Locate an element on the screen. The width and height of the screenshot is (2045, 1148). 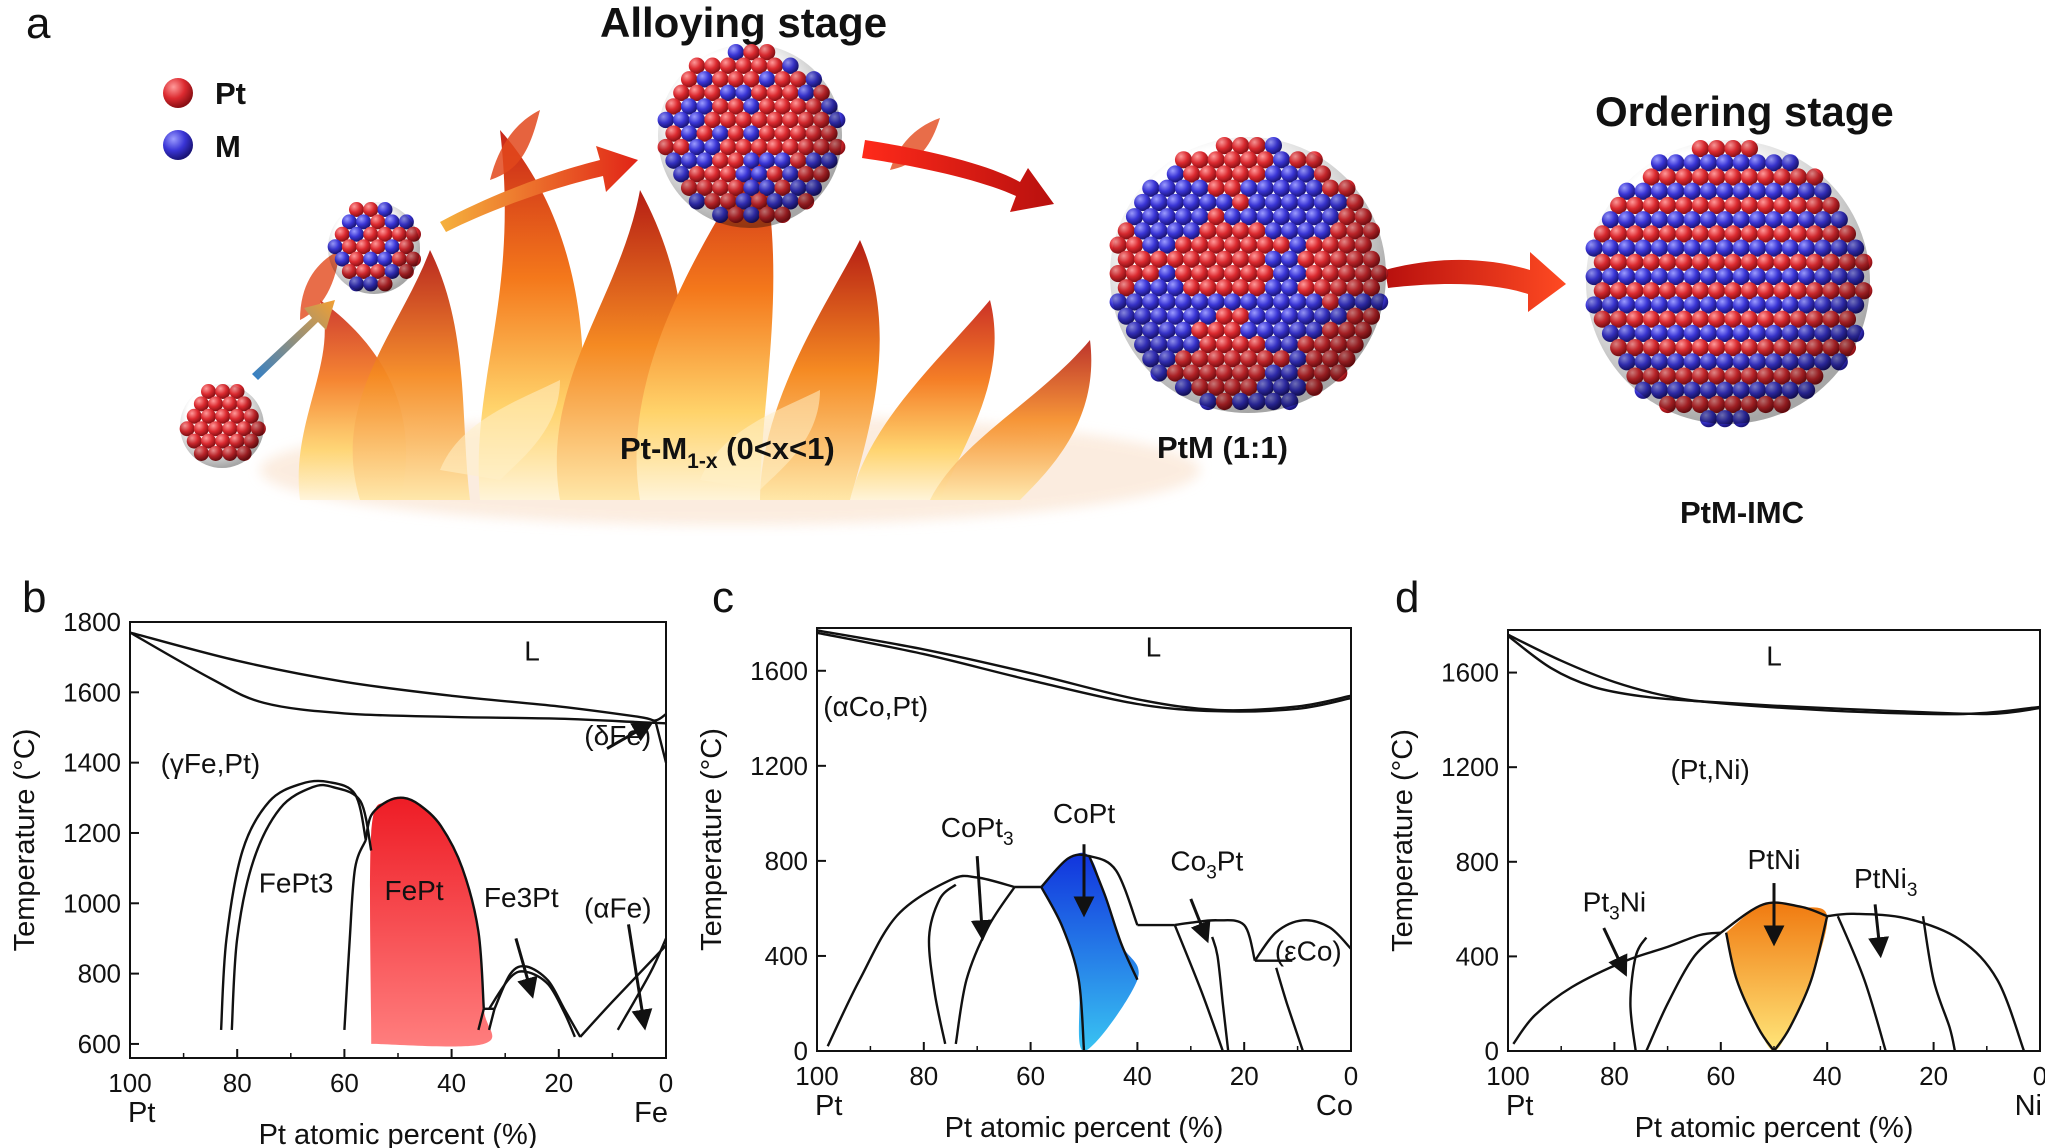
m-atom-icon is located at coordinates (178, 145).